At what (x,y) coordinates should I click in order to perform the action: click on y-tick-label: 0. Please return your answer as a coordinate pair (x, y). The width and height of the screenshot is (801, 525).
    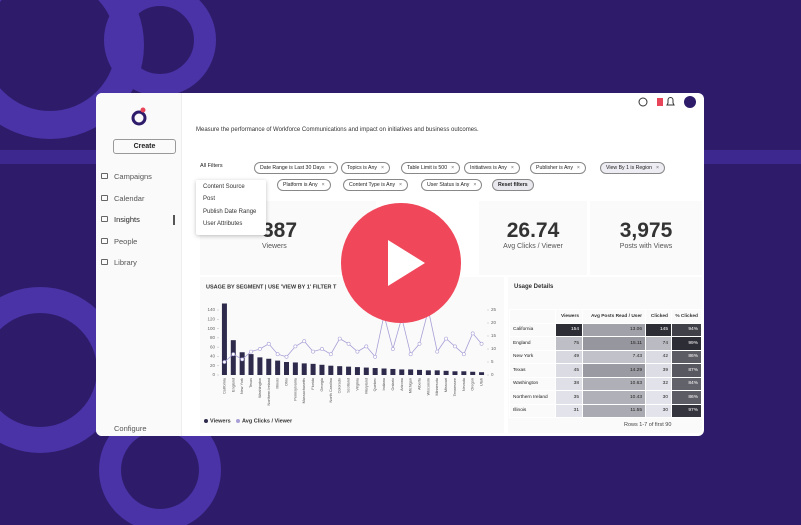
    Looking at the image, I should click on (213, 374).